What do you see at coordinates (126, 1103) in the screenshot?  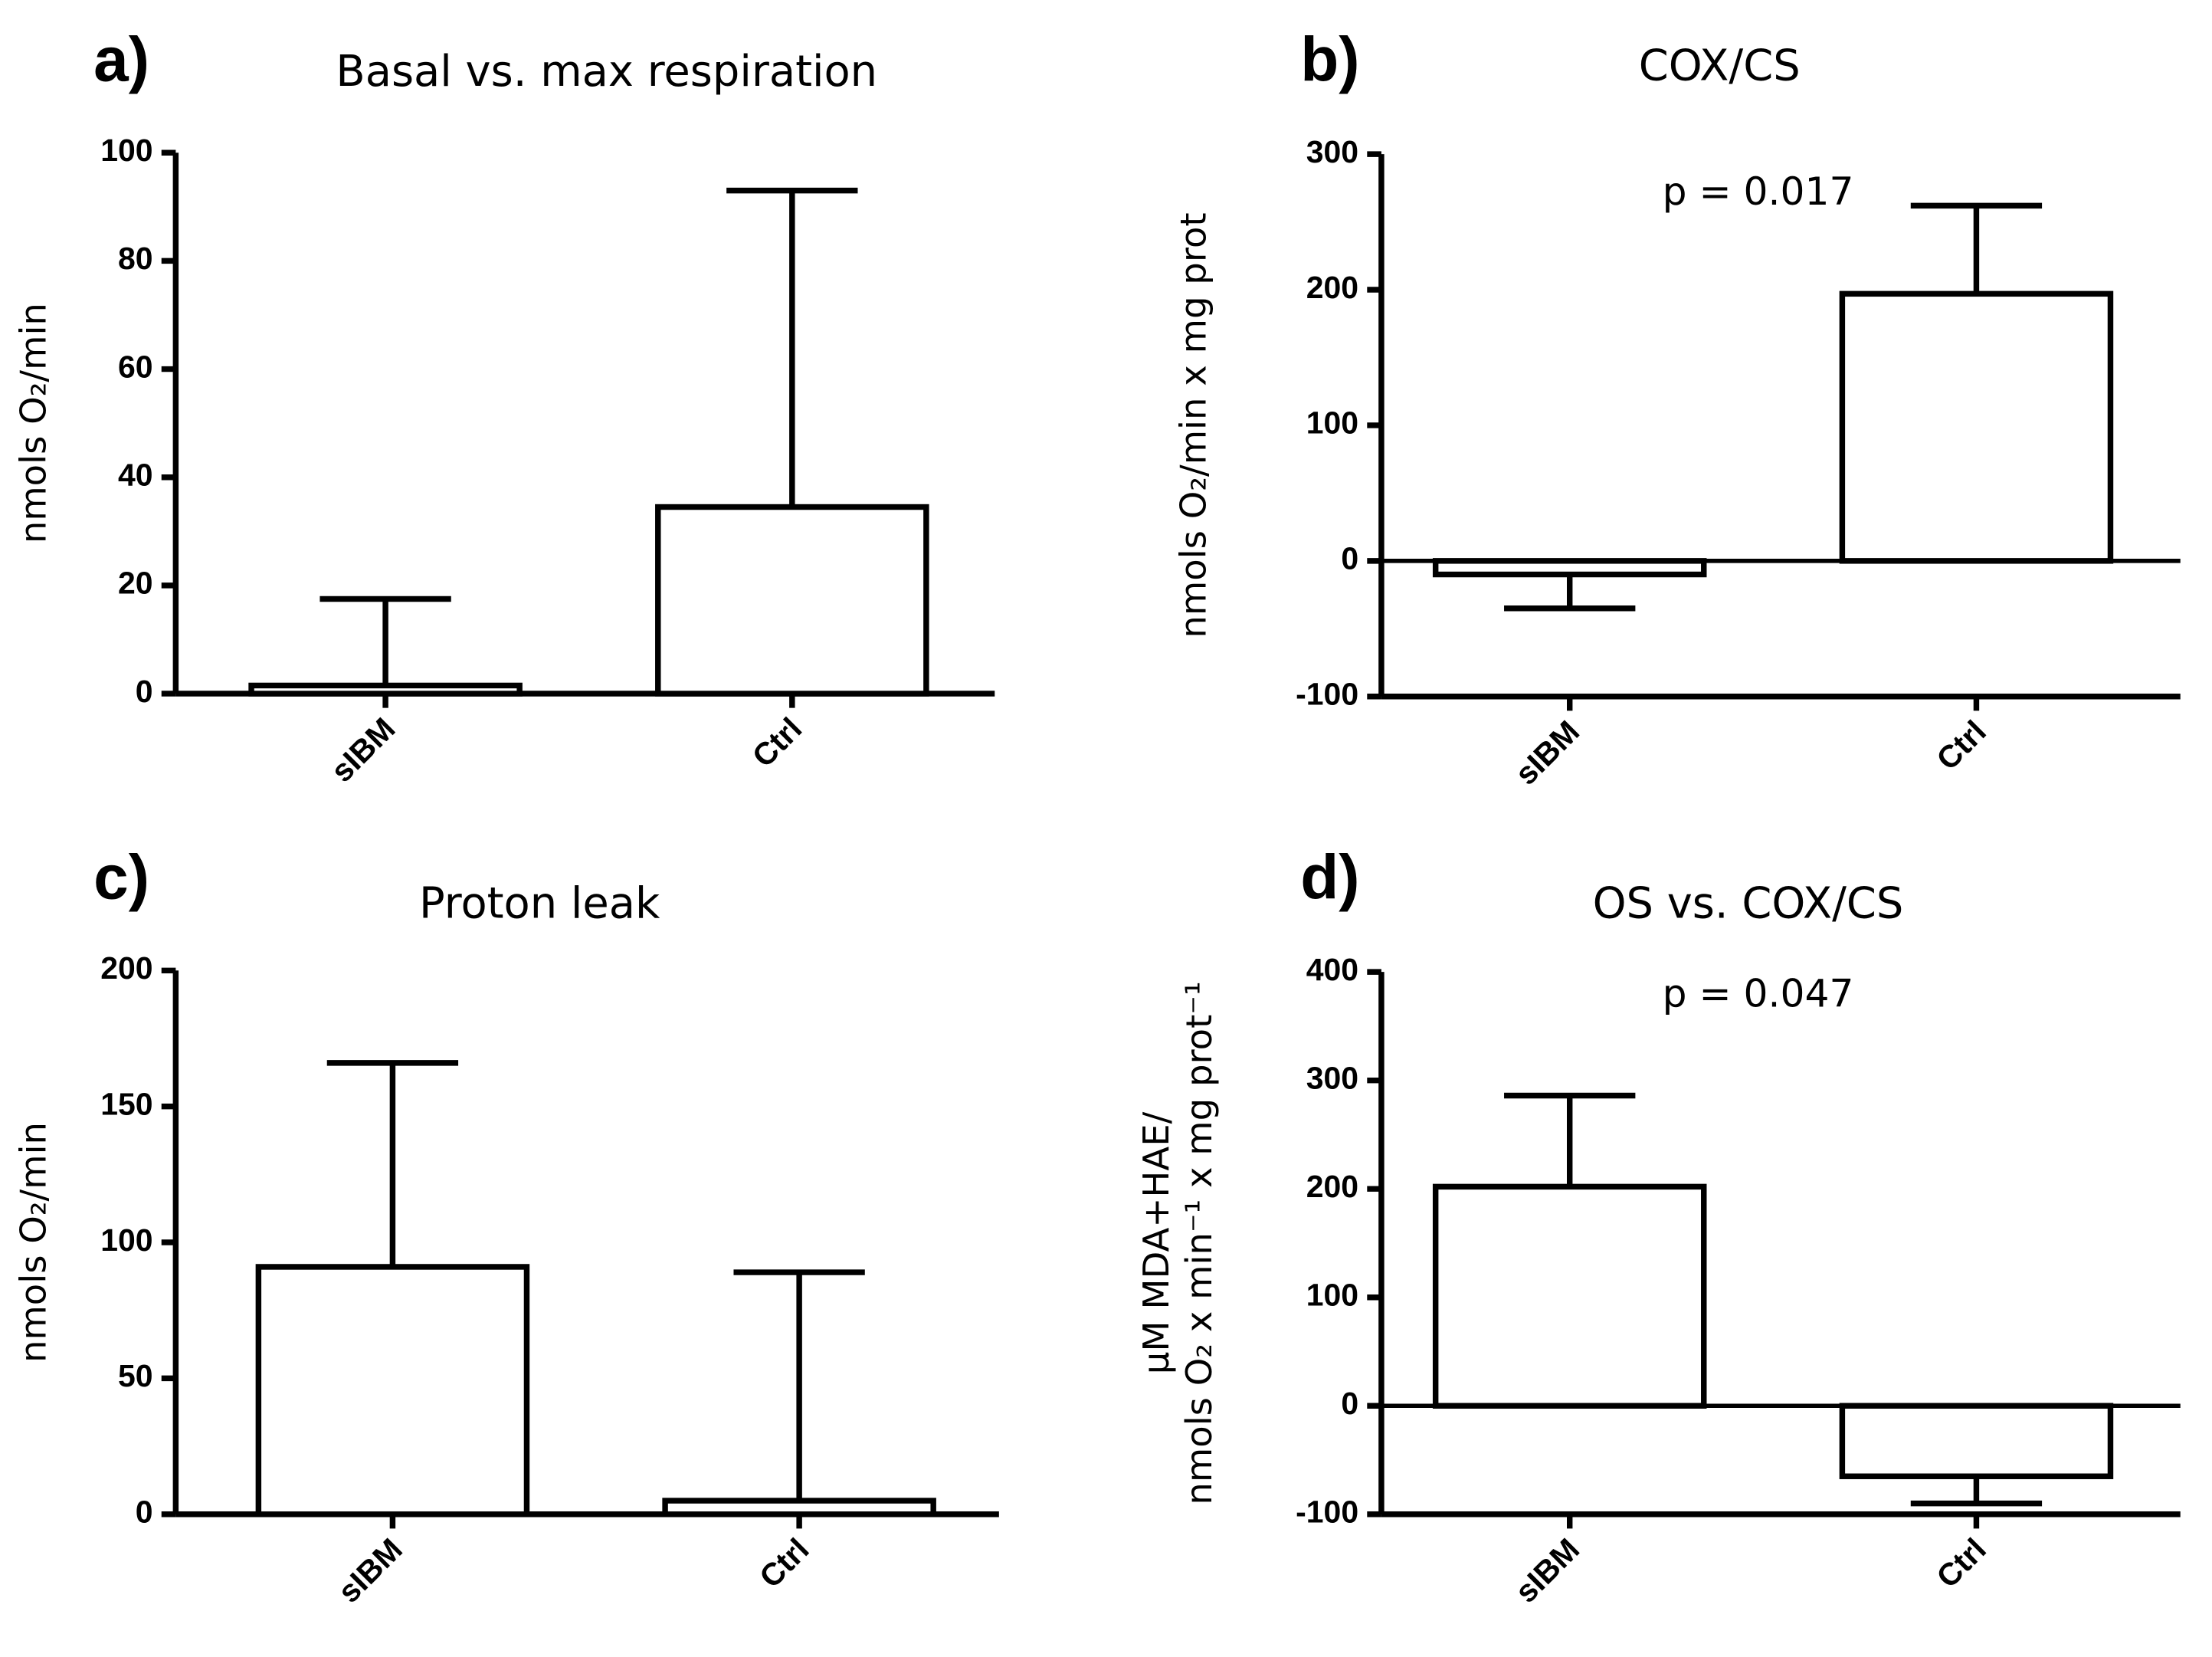 I see `y-tick-label: 150` at bounding box center [126, 1103].